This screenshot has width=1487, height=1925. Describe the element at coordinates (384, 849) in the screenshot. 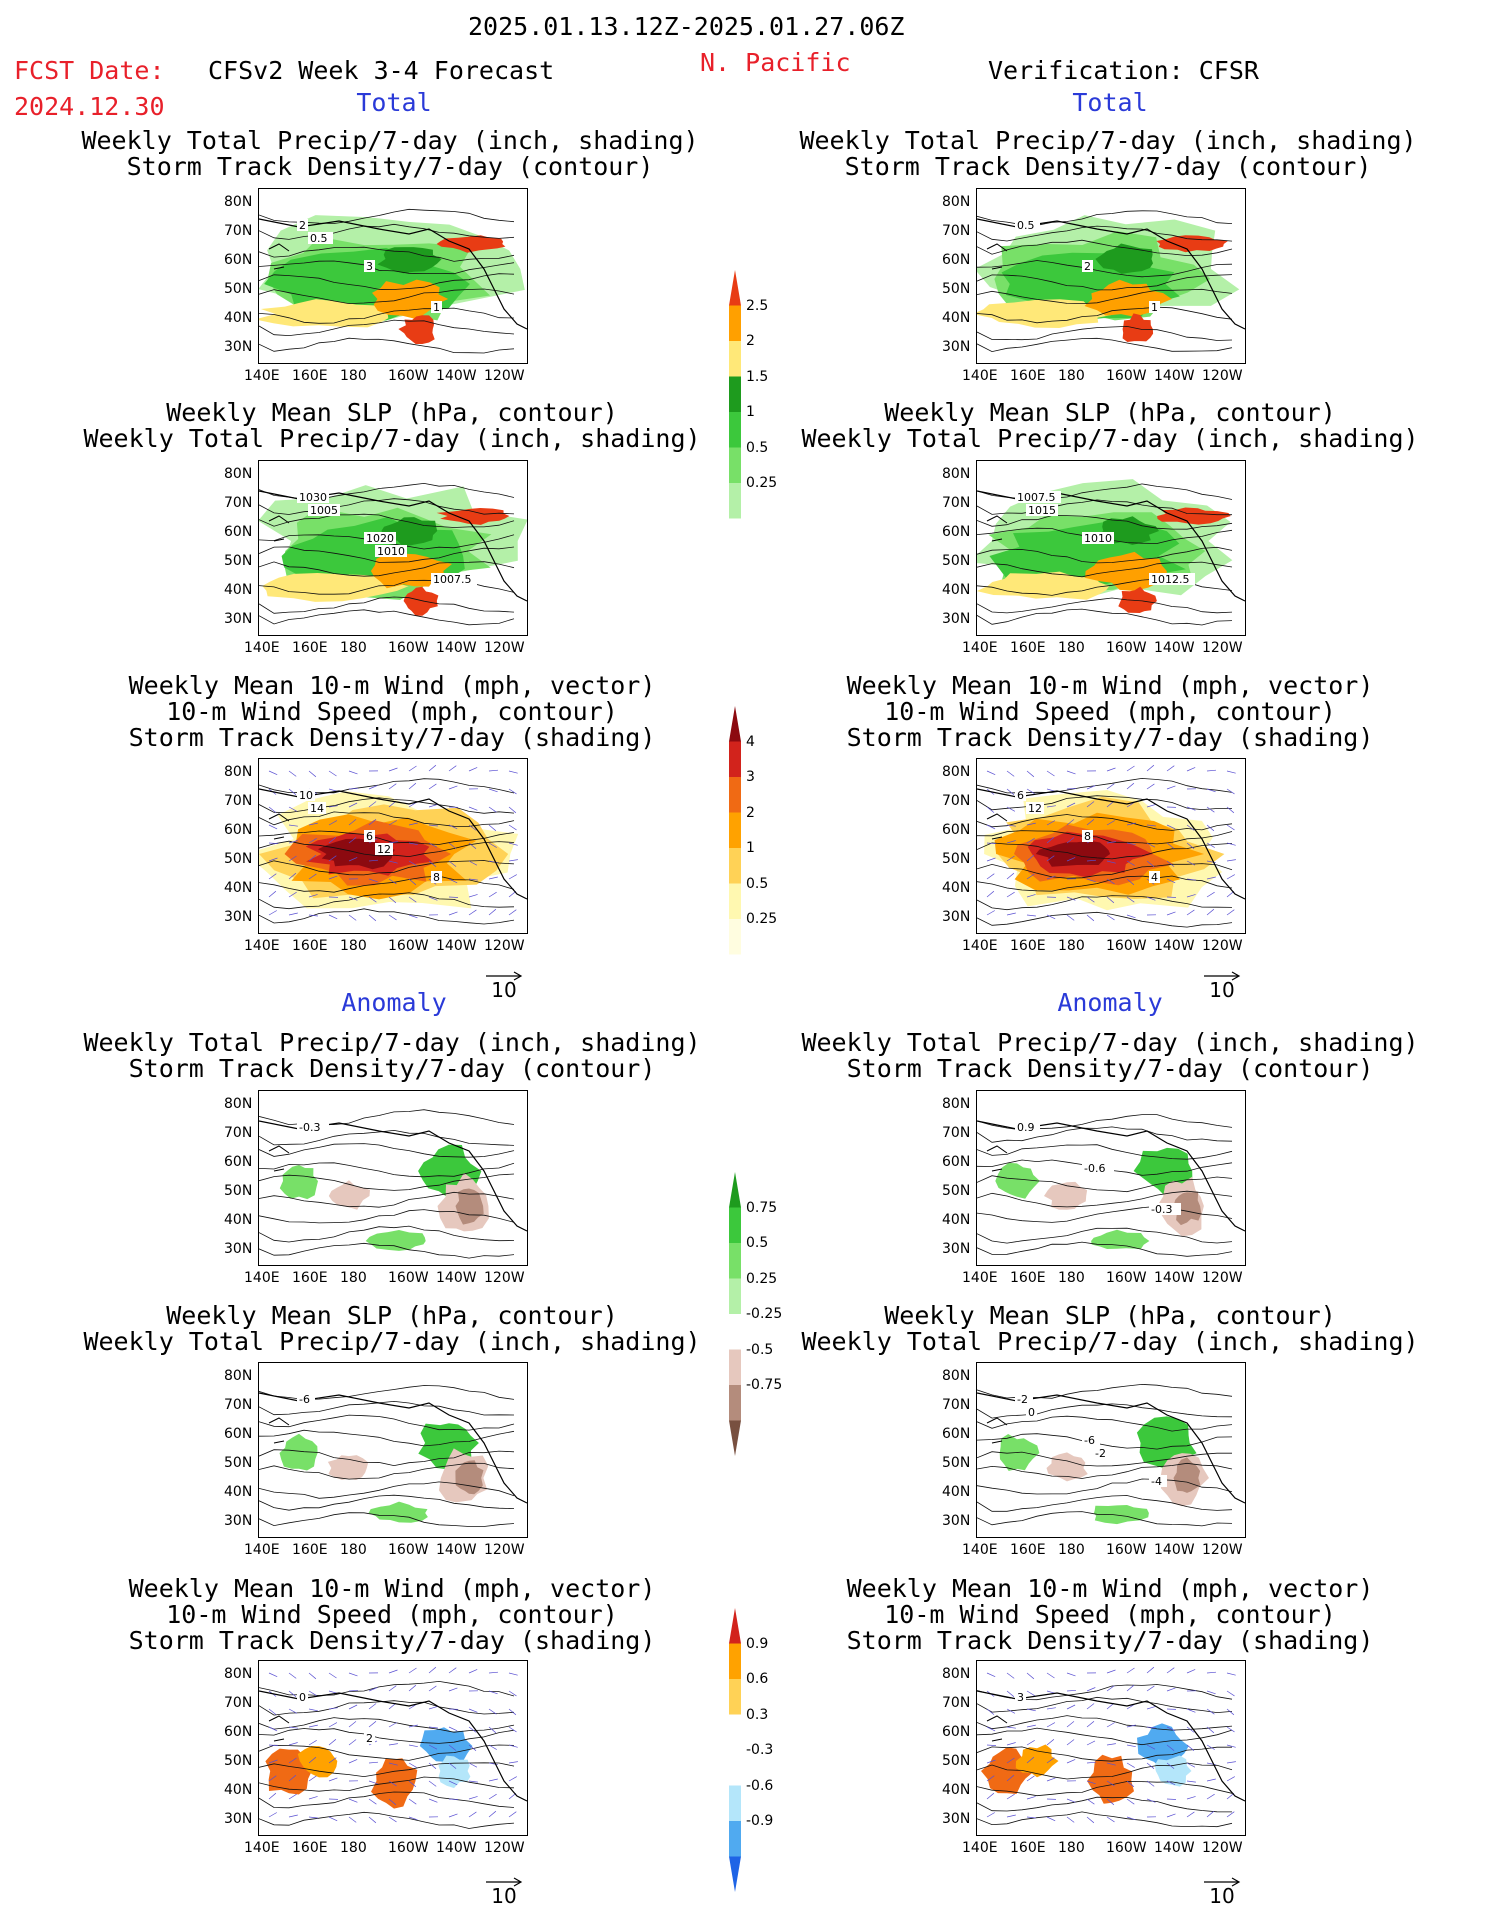

I see `svg-text: 12` at that location.